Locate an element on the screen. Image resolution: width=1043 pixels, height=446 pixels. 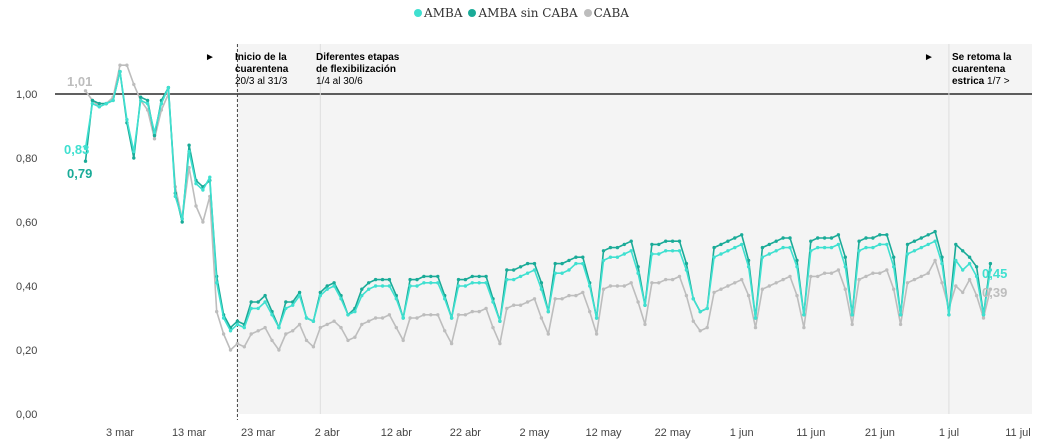
x-tick-label: 2 may is located at coordinates (534, 433).